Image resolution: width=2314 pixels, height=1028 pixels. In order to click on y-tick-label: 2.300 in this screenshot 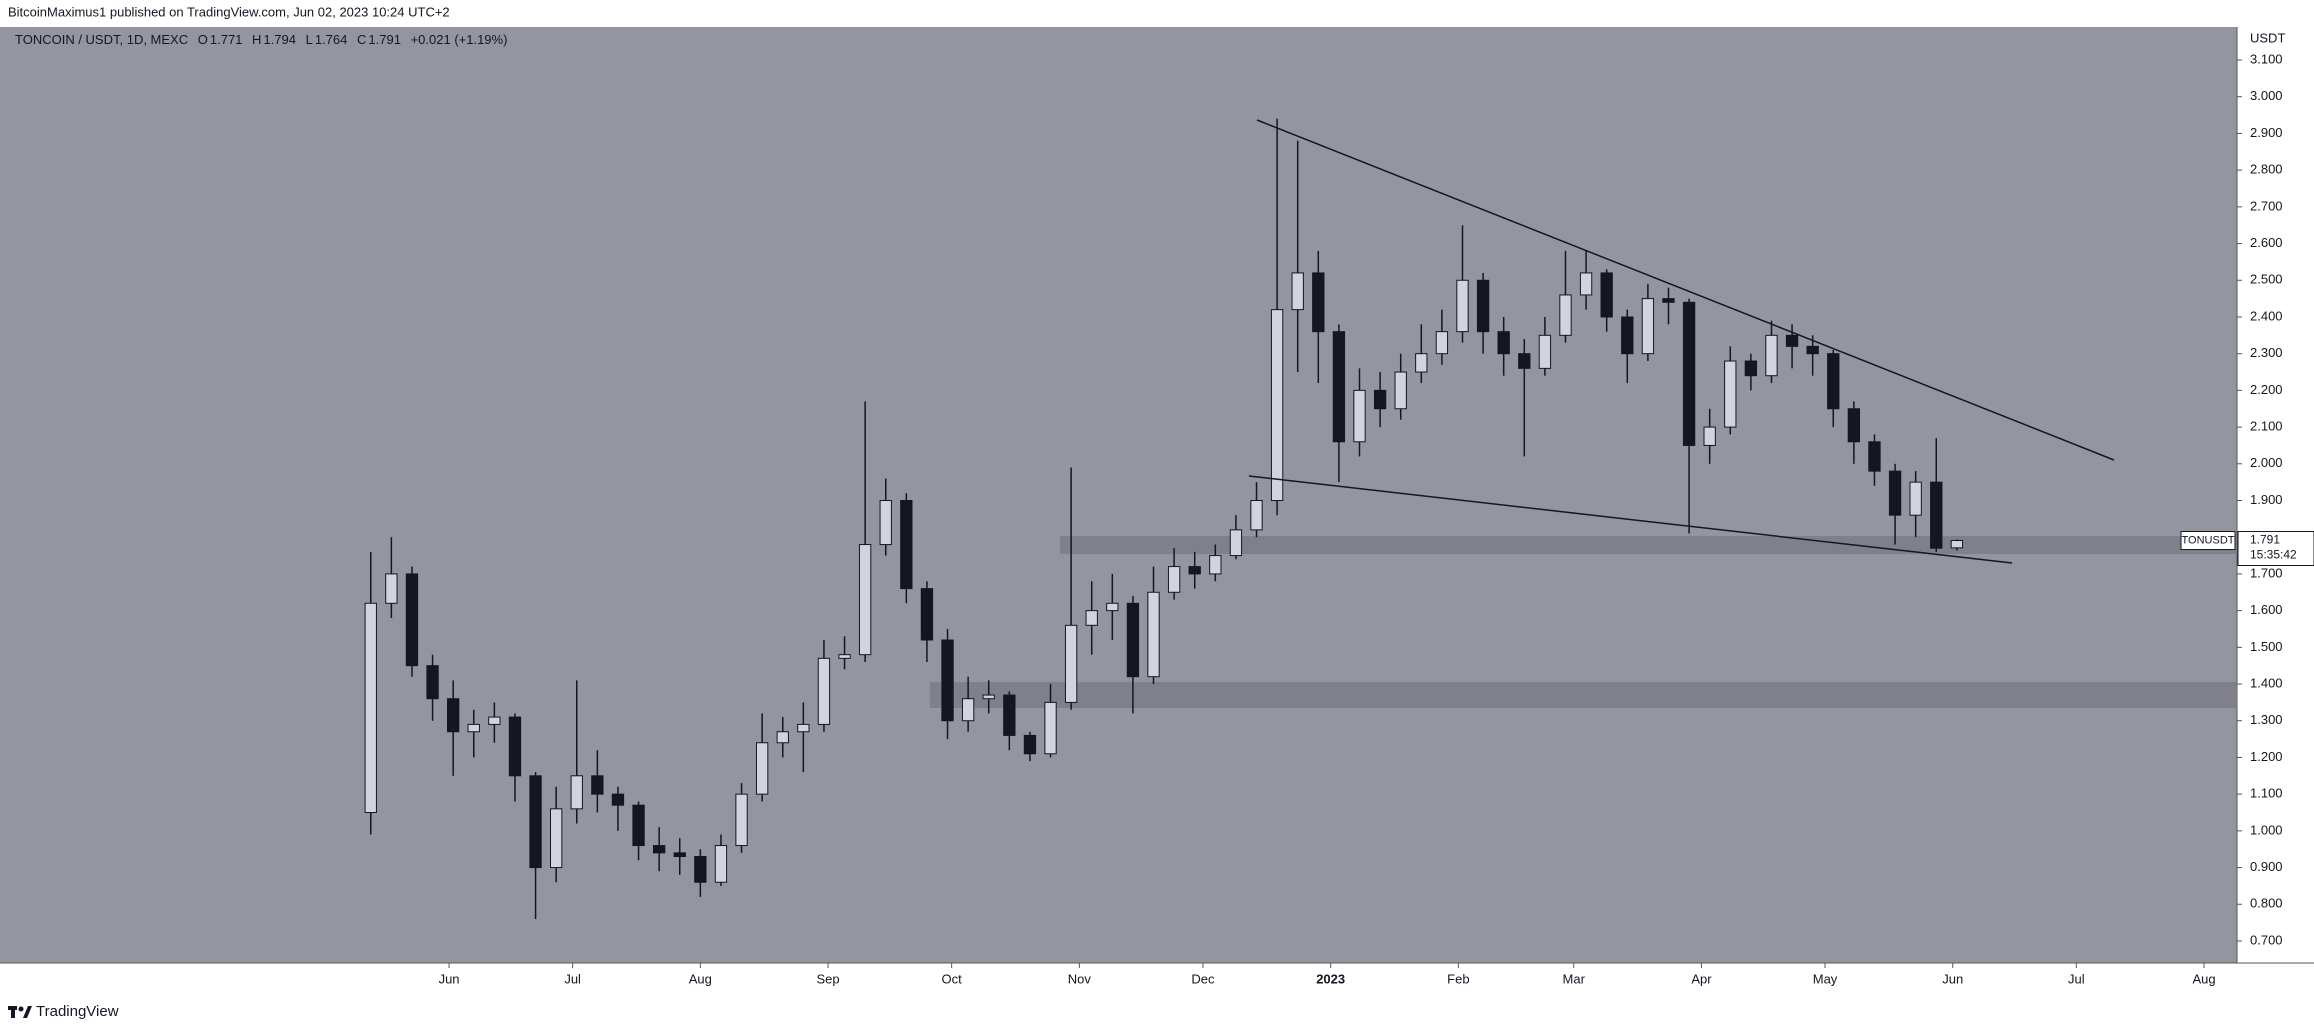, I will do `click(2266, 352)`.